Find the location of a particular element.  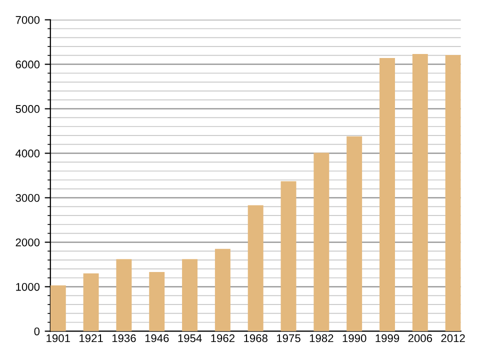

y-tick-label: 3000 is located at coordinates (28, 198).